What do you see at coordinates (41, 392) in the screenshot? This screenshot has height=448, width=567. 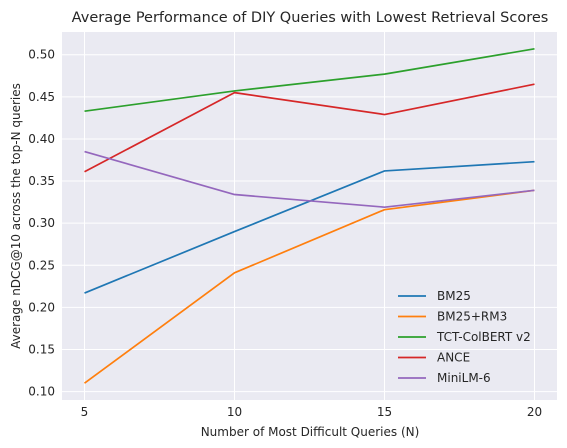 I see `y-tick-label: 0.10` at bounding box center [41, 392].